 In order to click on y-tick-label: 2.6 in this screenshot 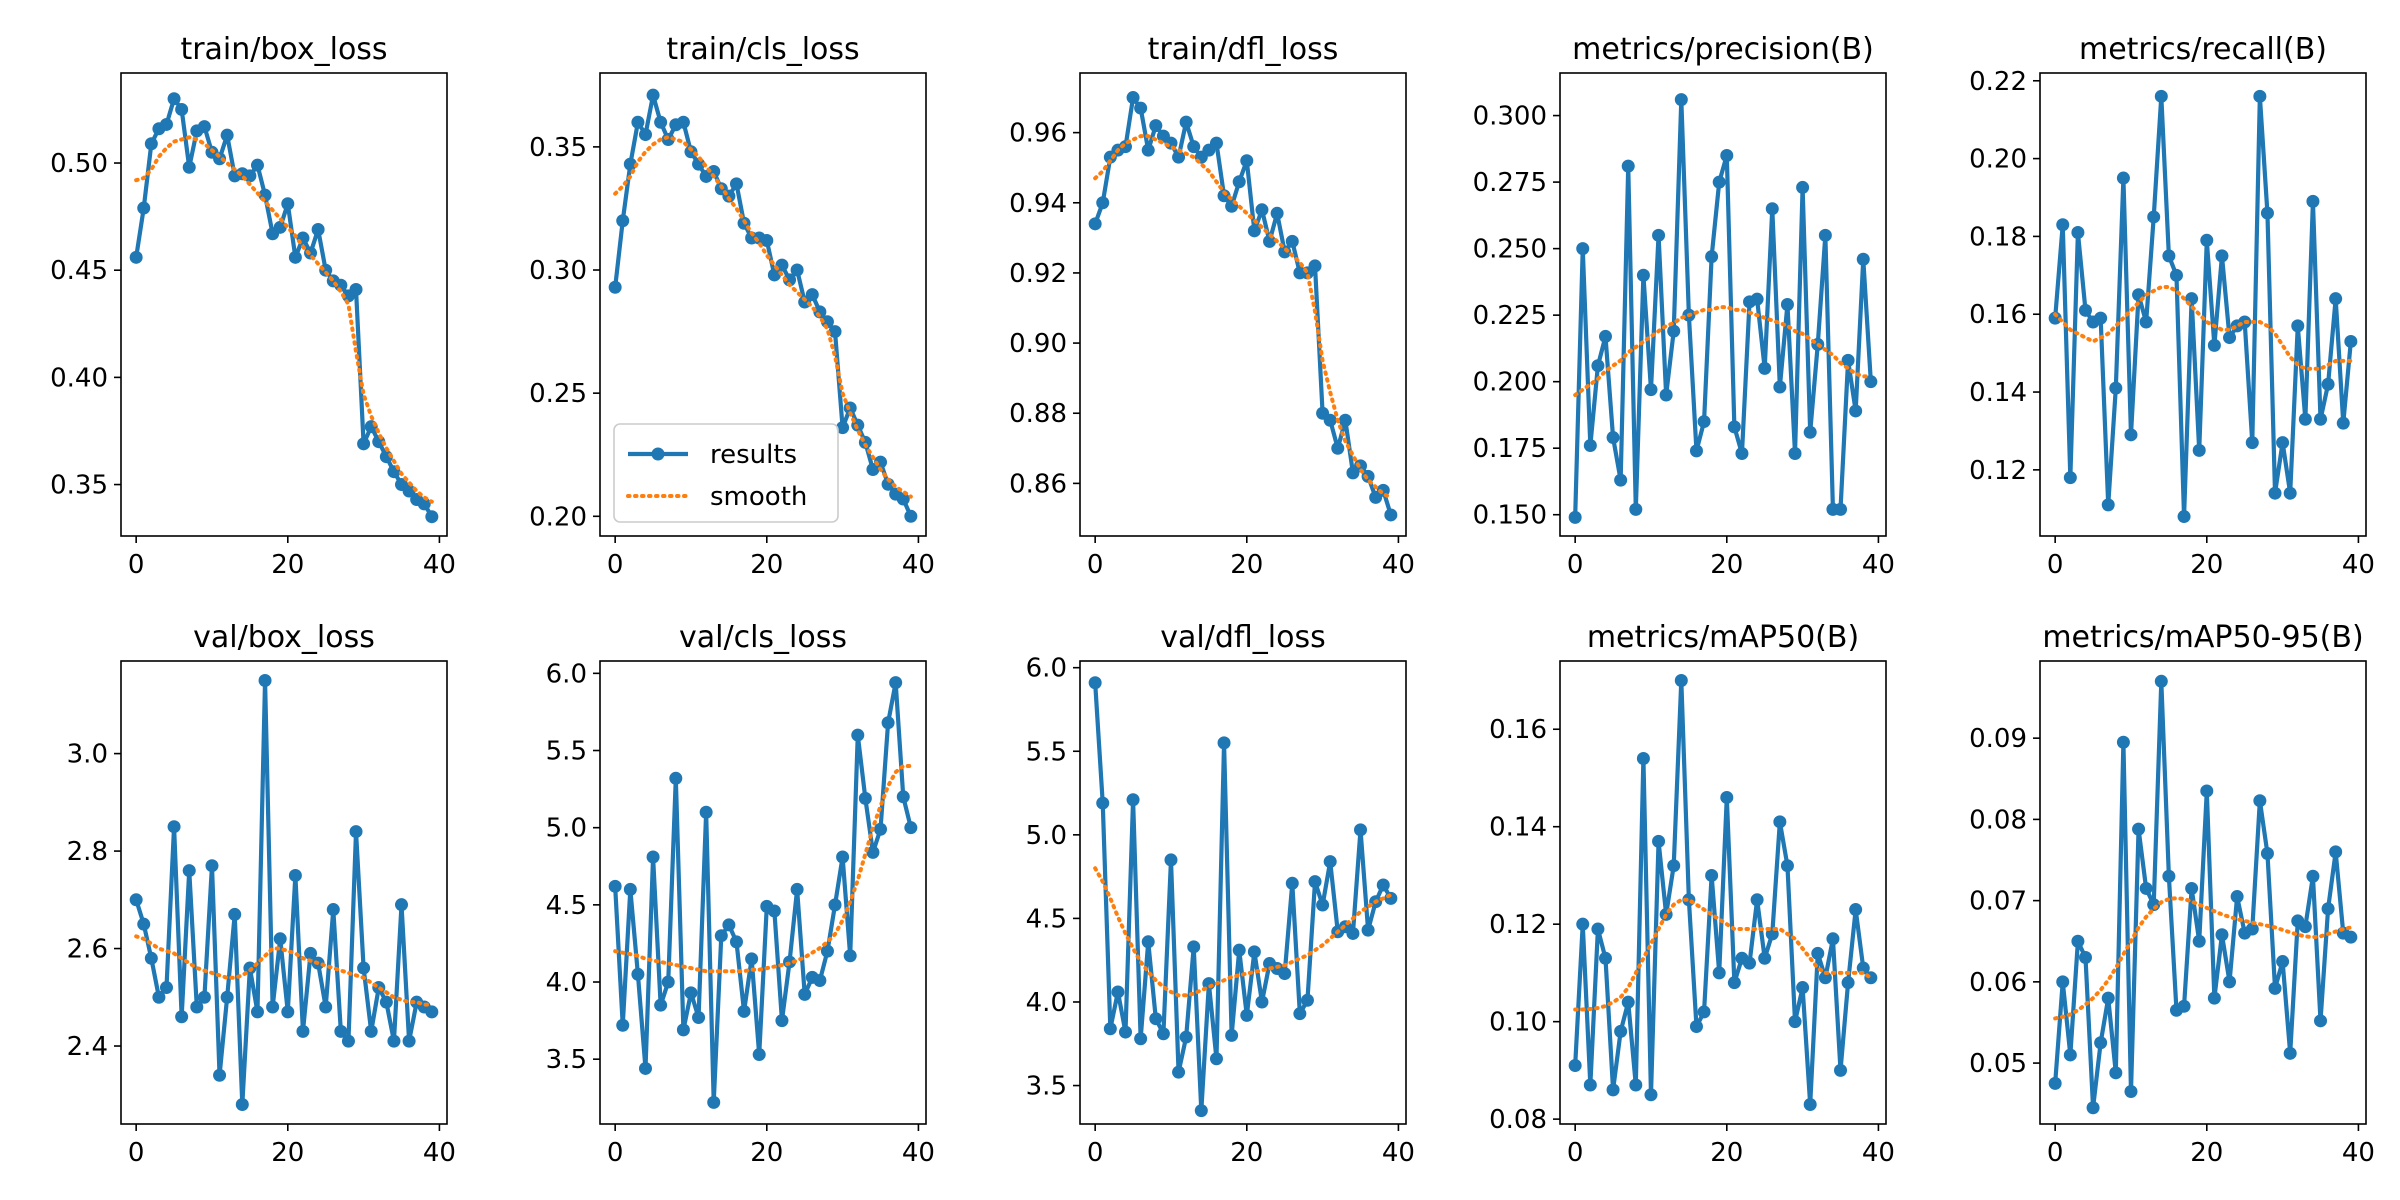, I will do `click(87, 950)`.